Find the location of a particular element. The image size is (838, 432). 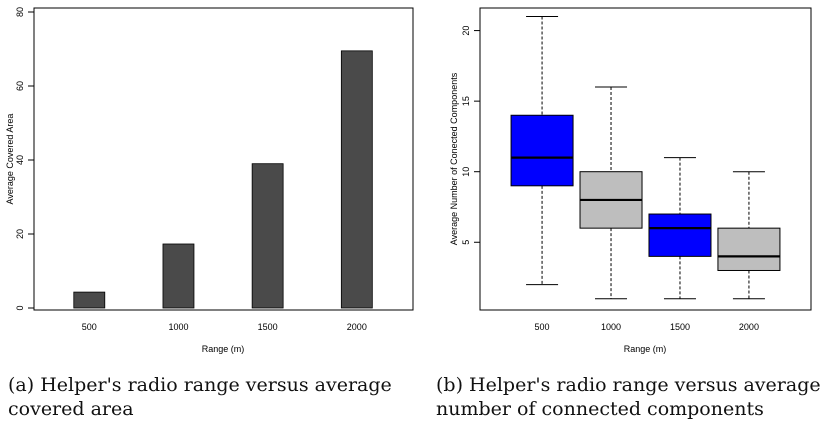

x-tick-label-1000: 1000 is located at coordinates (178, 327).